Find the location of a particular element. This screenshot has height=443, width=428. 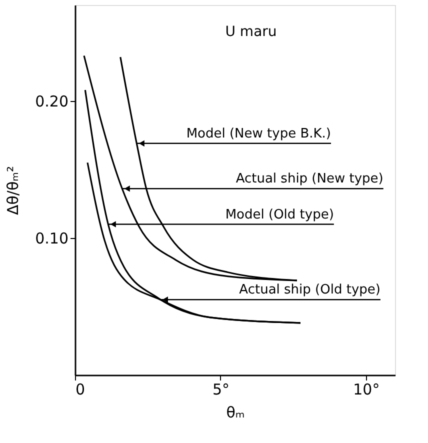

series-label: Actual ship (Old type) is located at coordinates (309, 290).